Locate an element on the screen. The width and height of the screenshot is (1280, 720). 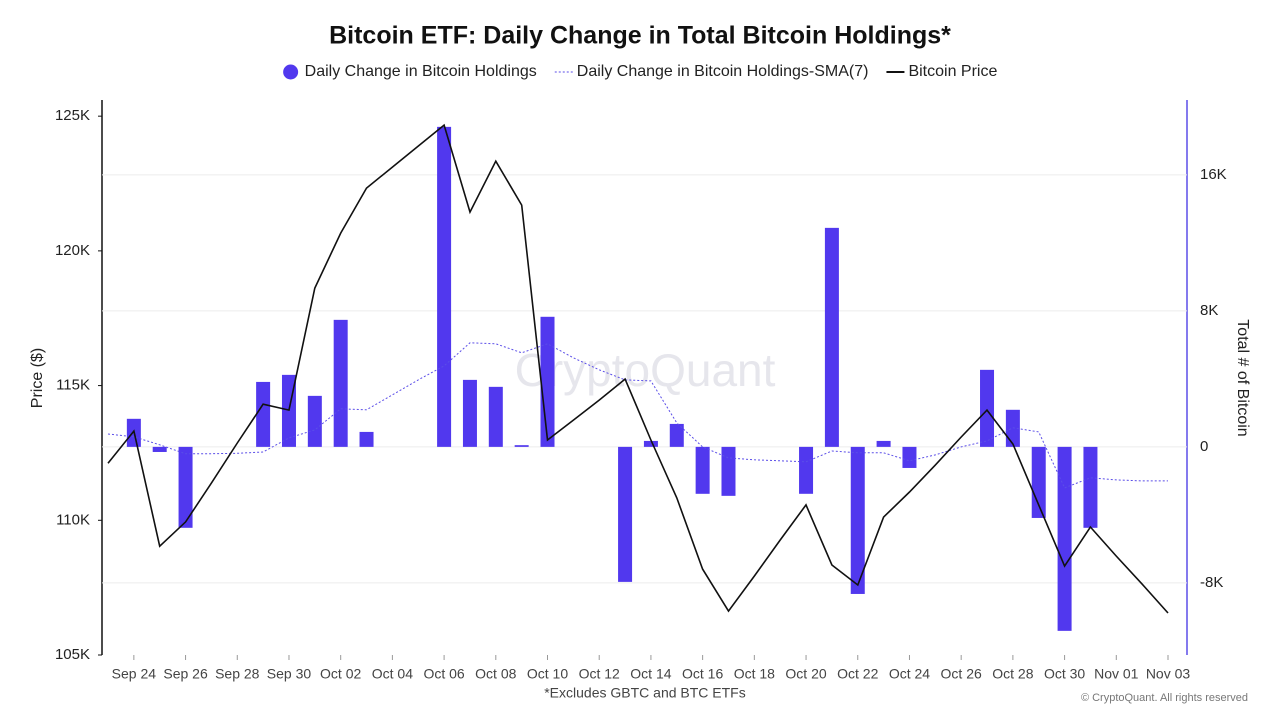
x-tick-label: Oct 10 is located at coordinates (547, 674).